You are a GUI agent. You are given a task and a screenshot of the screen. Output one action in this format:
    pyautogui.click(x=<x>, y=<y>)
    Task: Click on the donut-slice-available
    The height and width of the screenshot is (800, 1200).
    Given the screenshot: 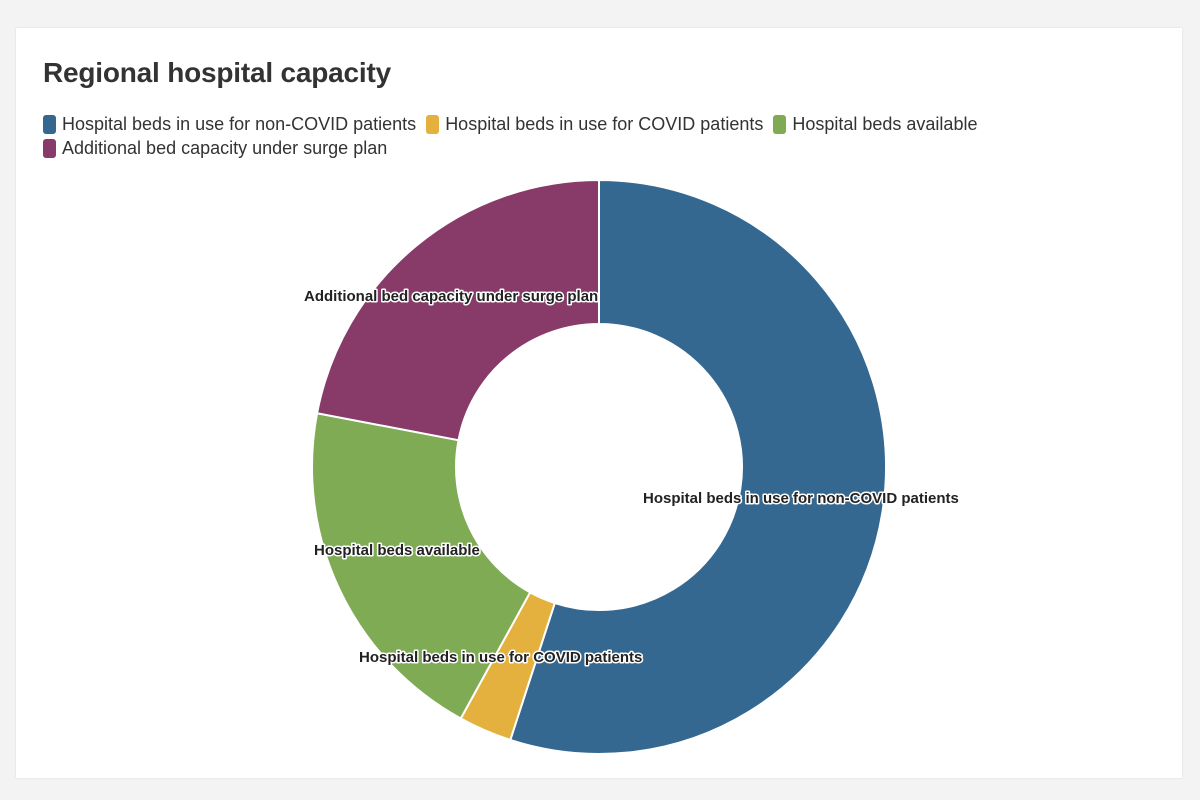 What is the action you would take?
    pyautogui.click(x=421, y=566)
    